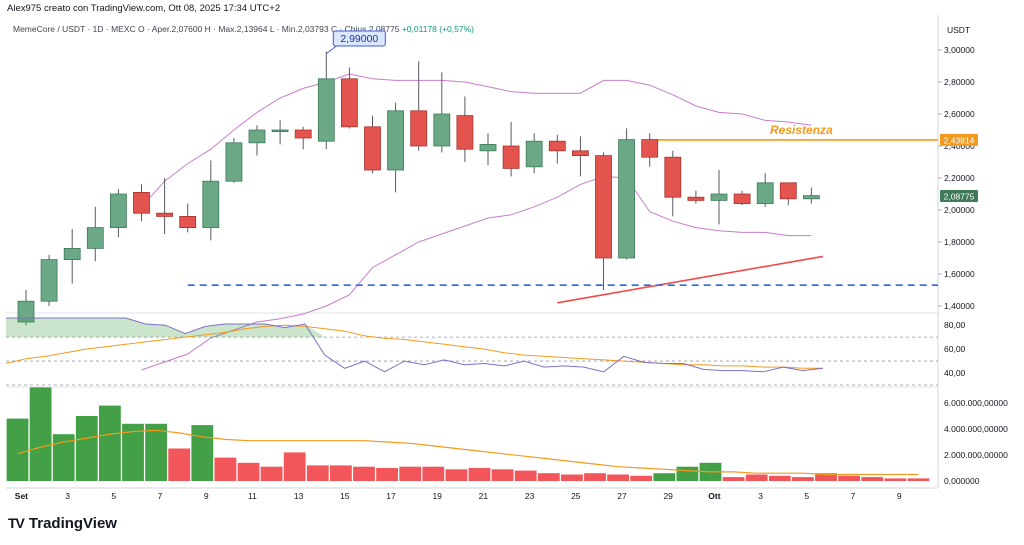 The height and width of the screenshot is (545, 1024). I want to click on rsi-pane: 40,00 60,00 80,00, so click(485, 351).